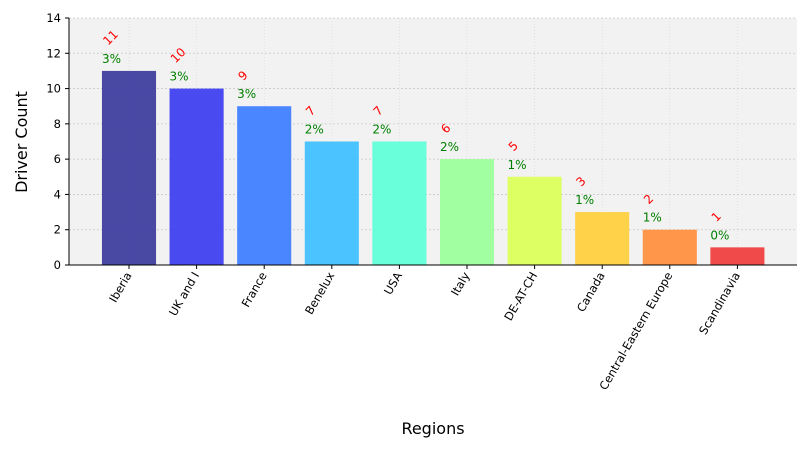 The image size is (810, 450). What do you see at coordinates (719, 303) in the screenshot?
I see `x-tick-label: Scandinavia` at bounding box center [719, 303].